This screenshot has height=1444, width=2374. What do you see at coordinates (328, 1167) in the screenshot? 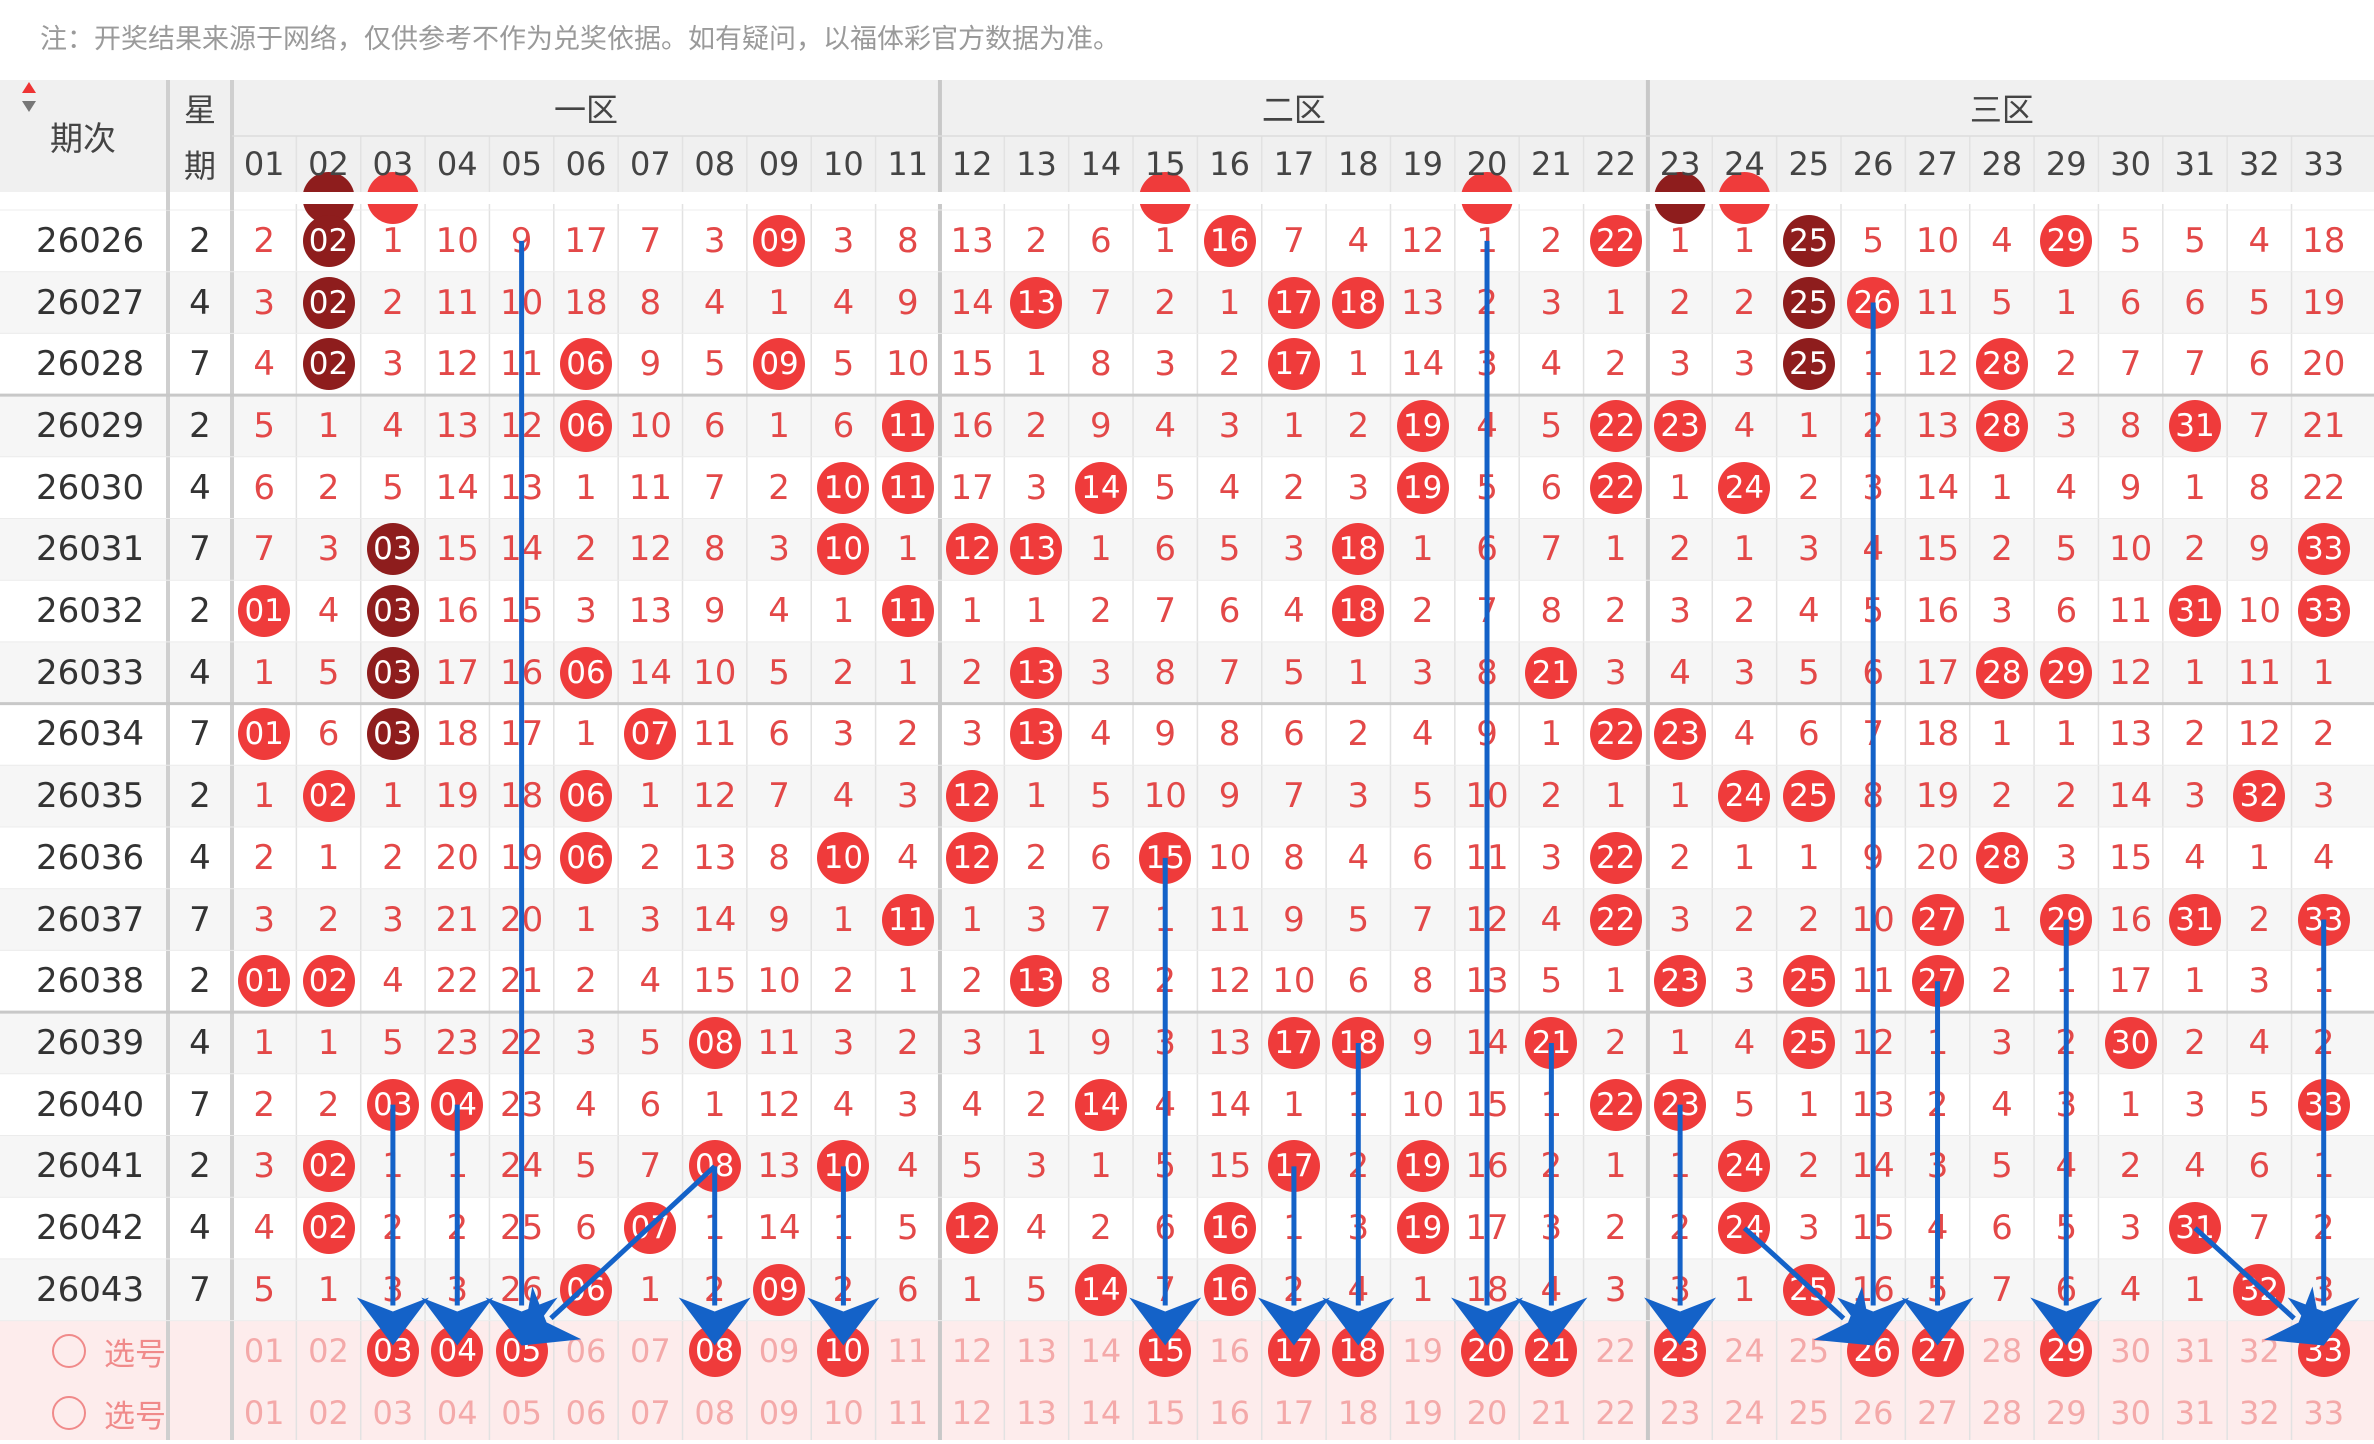
I see `drawn-ball-cell: 02` at bounding box center [328, 1167].